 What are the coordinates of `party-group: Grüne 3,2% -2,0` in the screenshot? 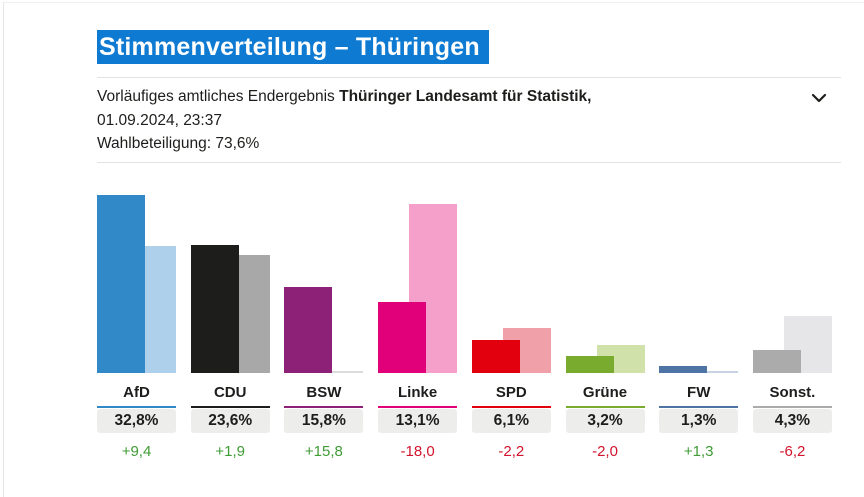 It's located at (605, 327).